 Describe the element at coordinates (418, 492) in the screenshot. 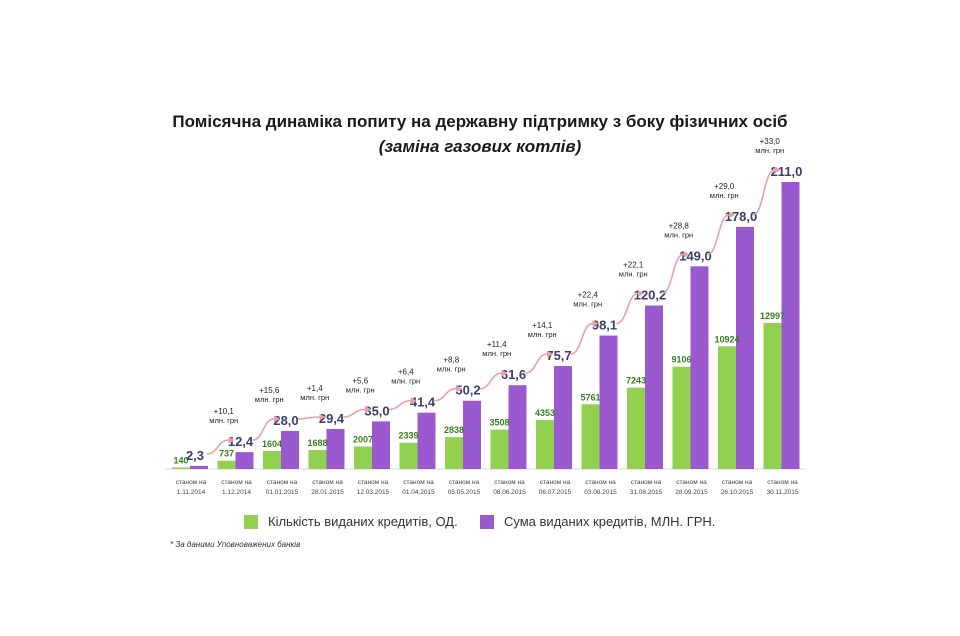

I see `x-tick-label: 01.04.2015` at that location.